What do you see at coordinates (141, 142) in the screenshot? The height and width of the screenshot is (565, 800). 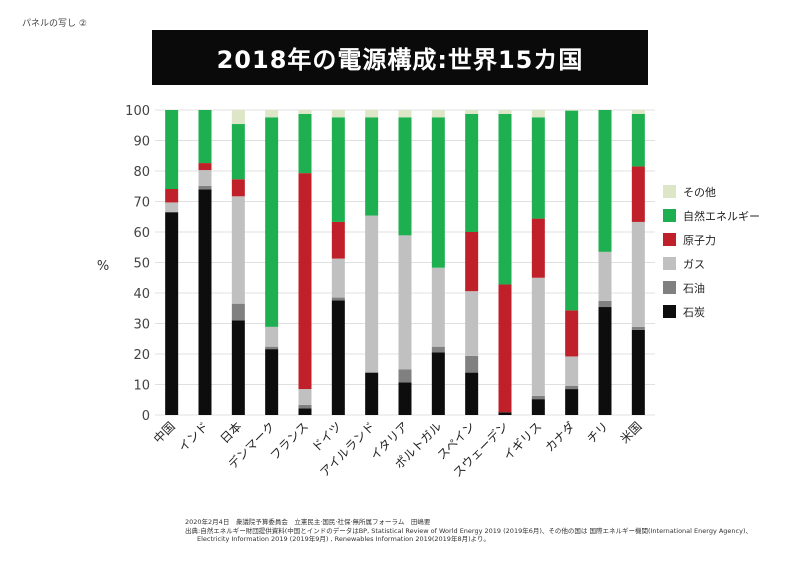 I see `y-tick-label: 90` at bounding box center [141, 142].